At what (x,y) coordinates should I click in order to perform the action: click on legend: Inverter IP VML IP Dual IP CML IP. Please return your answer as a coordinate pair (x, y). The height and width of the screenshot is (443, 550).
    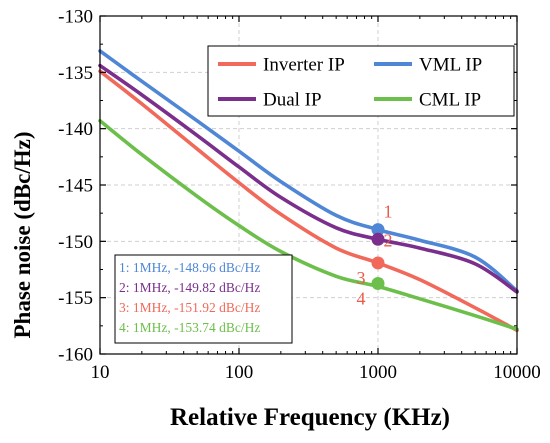
    Looking at the image, I should click on (361, 81).